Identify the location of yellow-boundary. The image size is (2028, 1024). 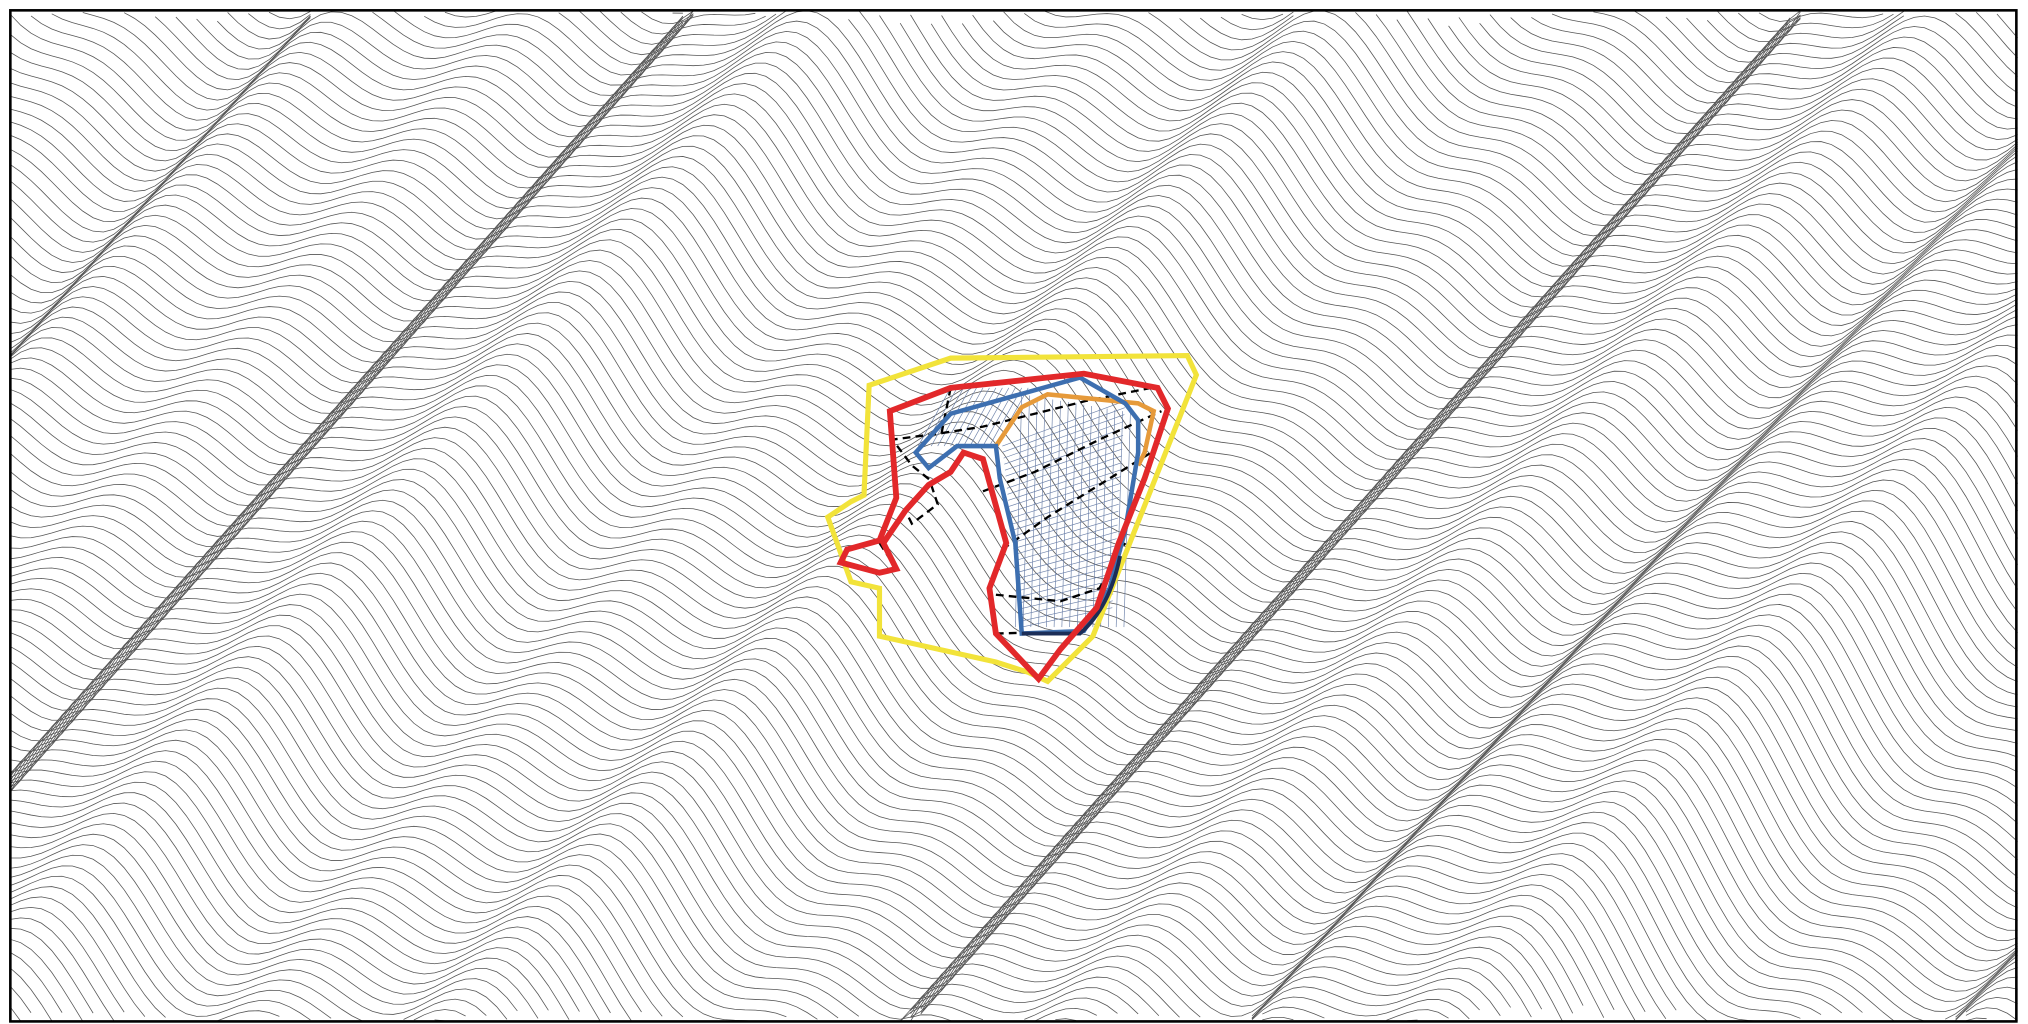
(1012, 518).